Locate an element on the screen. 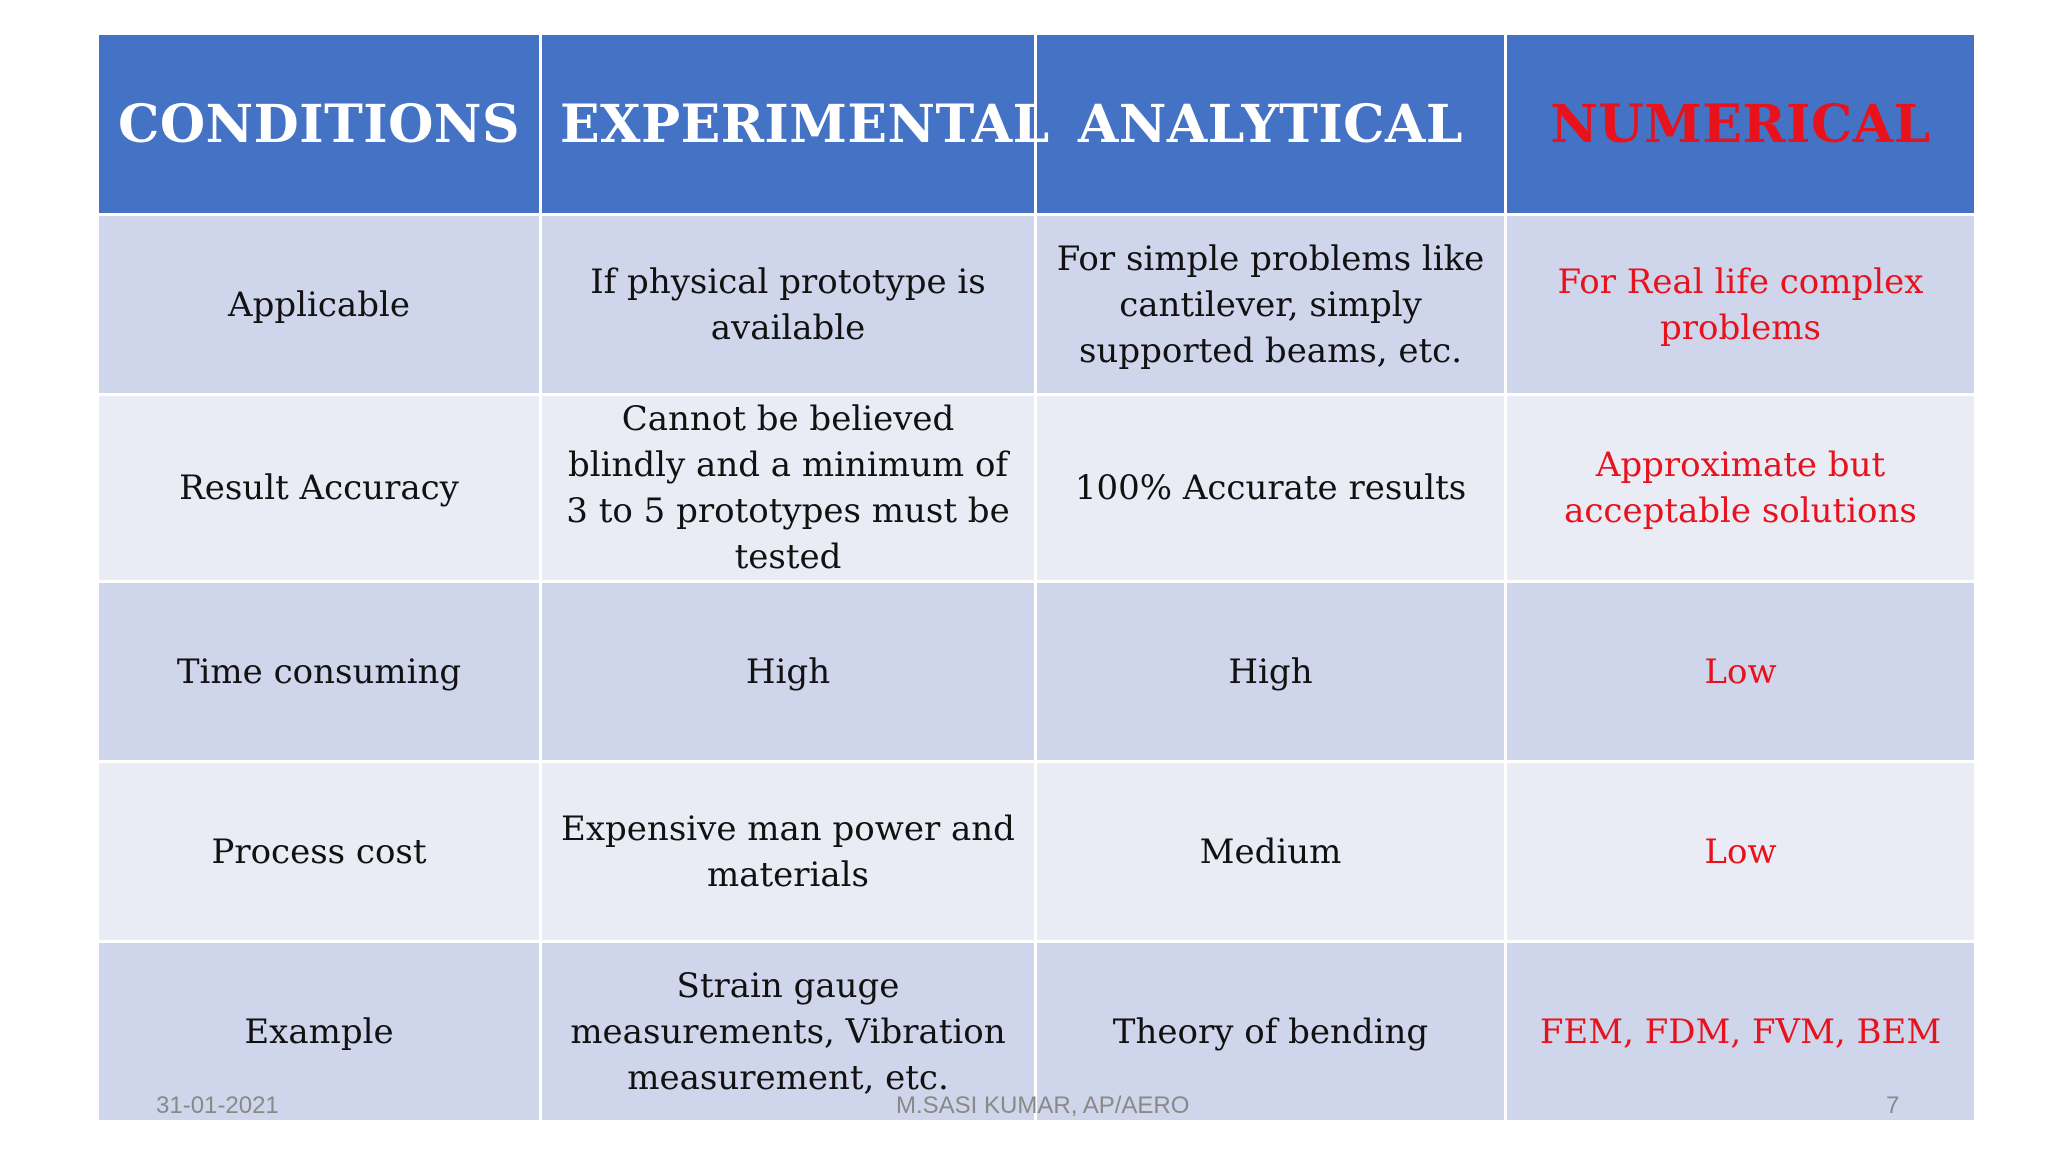 This screenshot has height=1152, width=2048. experimental-cell: Expensive man power and materials is located at coordinates (788, 851).